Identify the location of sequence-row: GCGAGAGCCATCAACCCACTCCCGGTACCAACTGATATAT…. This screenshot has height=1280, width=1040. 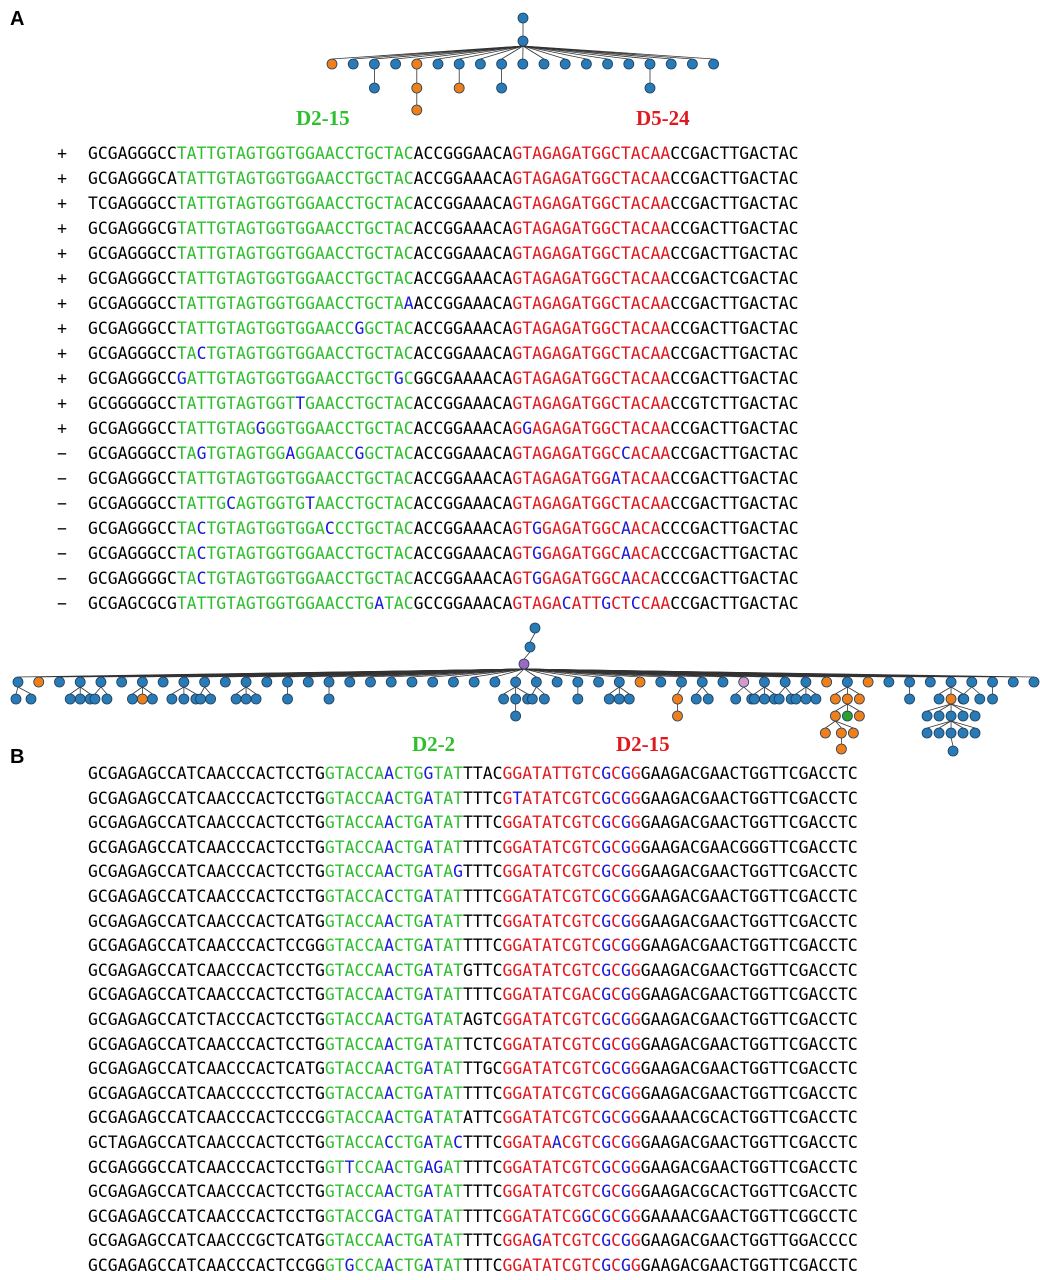
(473, 1118).